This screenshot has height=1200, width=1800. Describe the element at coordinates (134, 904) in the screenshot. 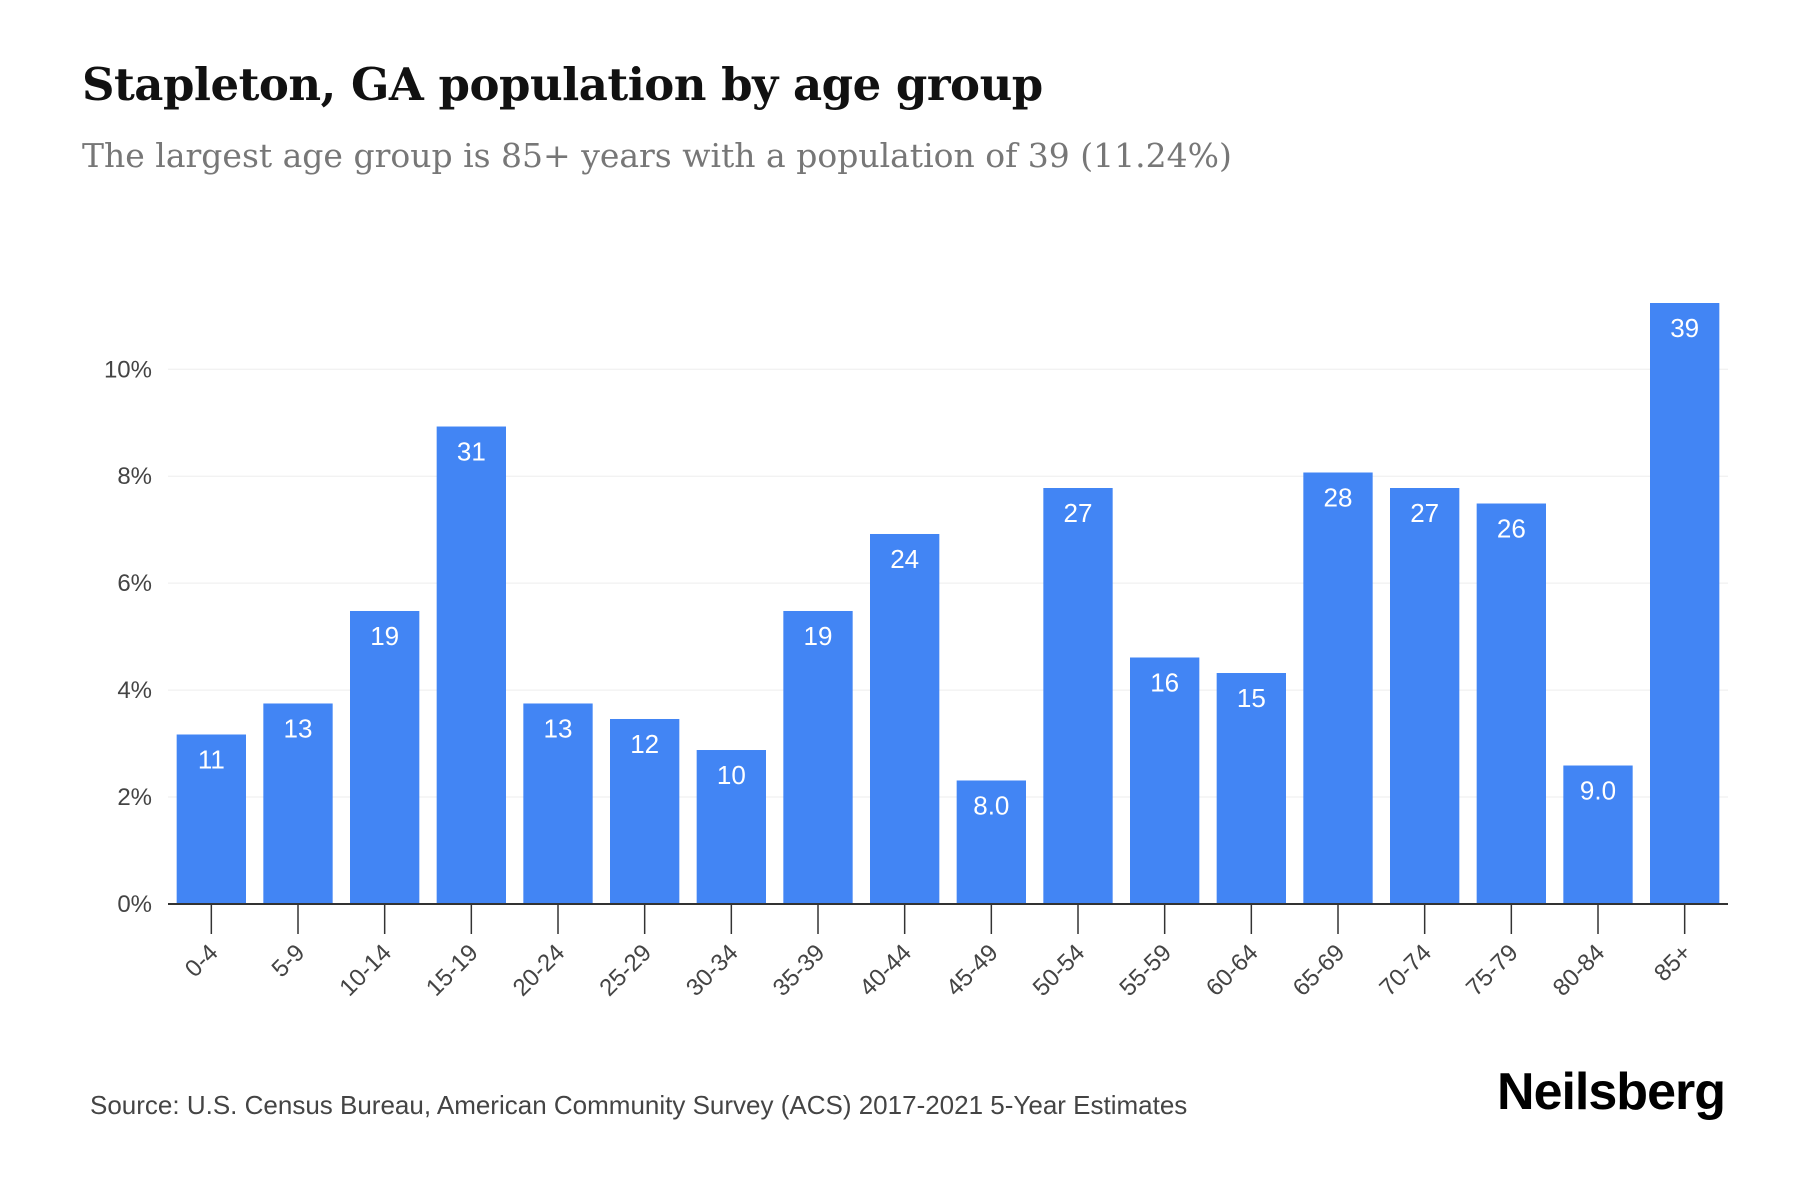

I see `y-tick-label: 0%` at that location.